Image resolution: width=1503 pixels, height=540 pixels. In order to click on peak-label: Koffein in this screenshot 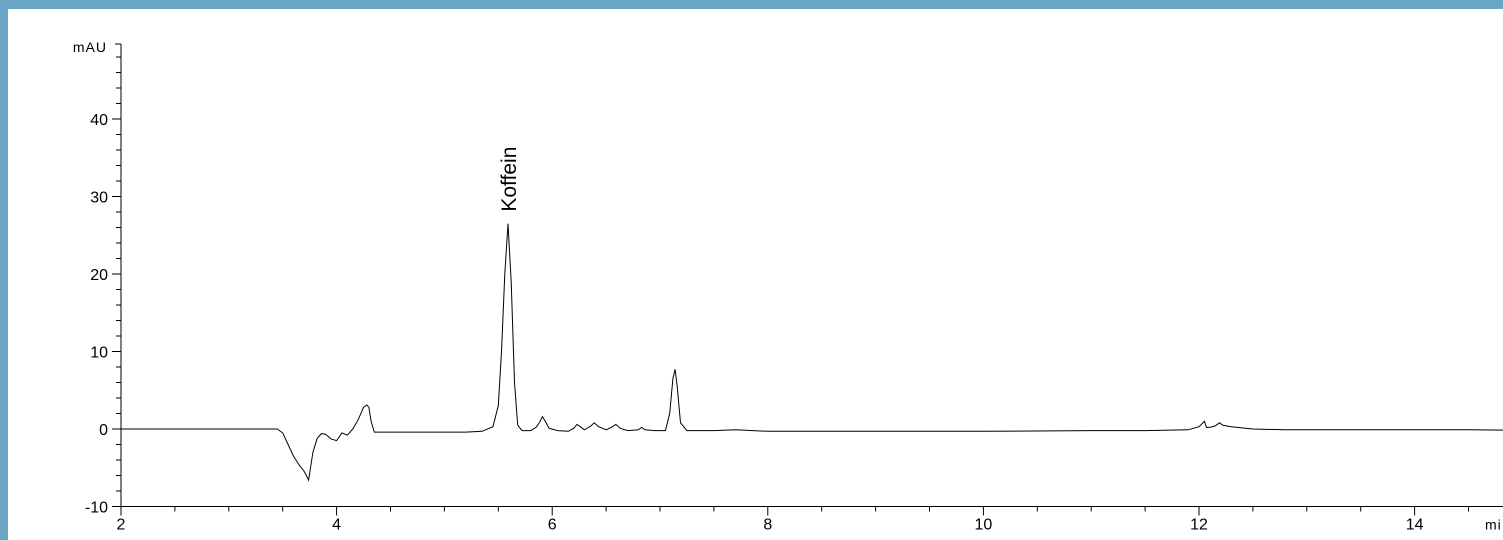, I will do `click(509, 179)`.